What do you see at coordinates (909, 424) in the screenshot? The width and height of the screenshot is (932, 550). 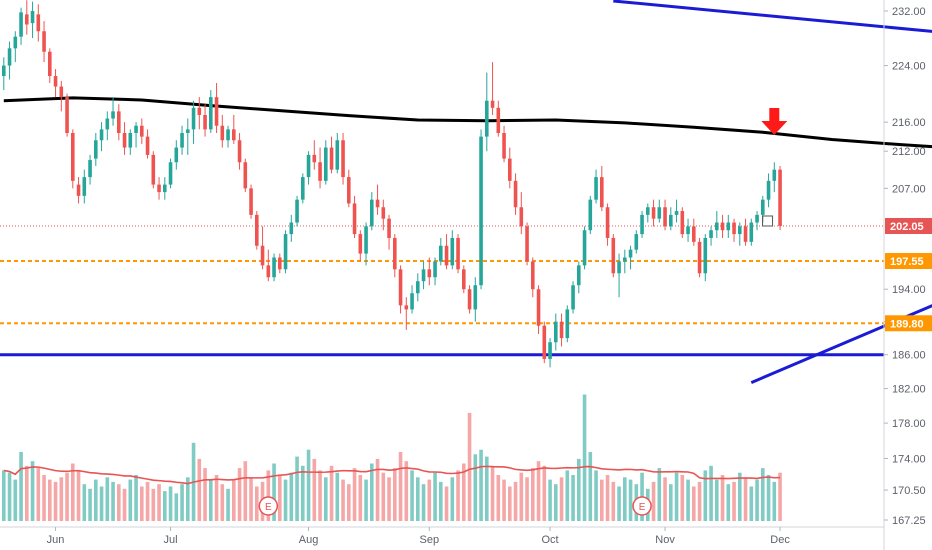 I see `price-tick-label: 178.00` at bounding box center [909, 424].